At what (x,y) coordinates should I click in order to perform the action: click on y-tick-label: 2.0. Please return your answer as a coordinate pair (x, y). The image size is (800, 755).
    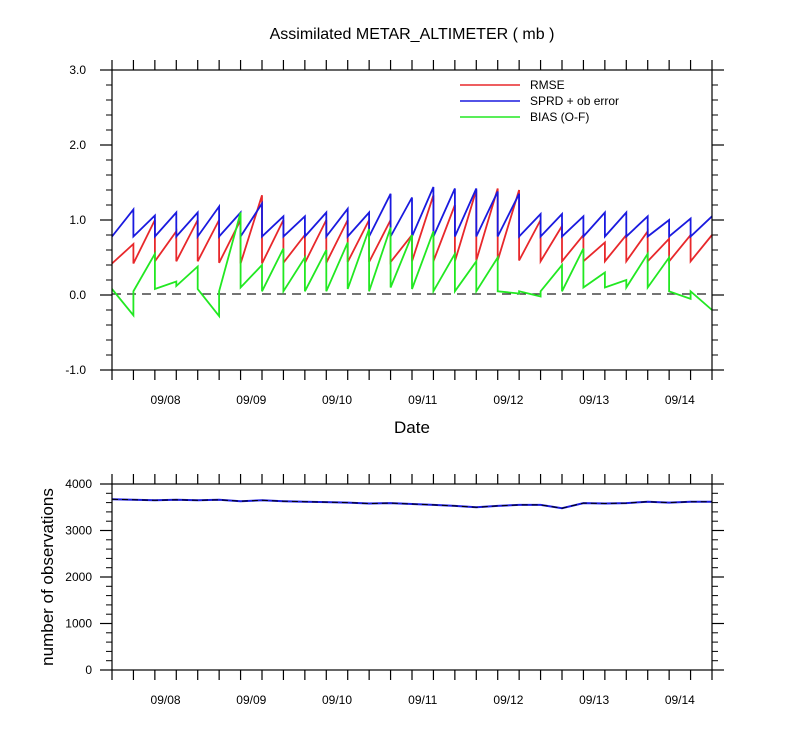
    Looking at the image, I should click on (77, 145).